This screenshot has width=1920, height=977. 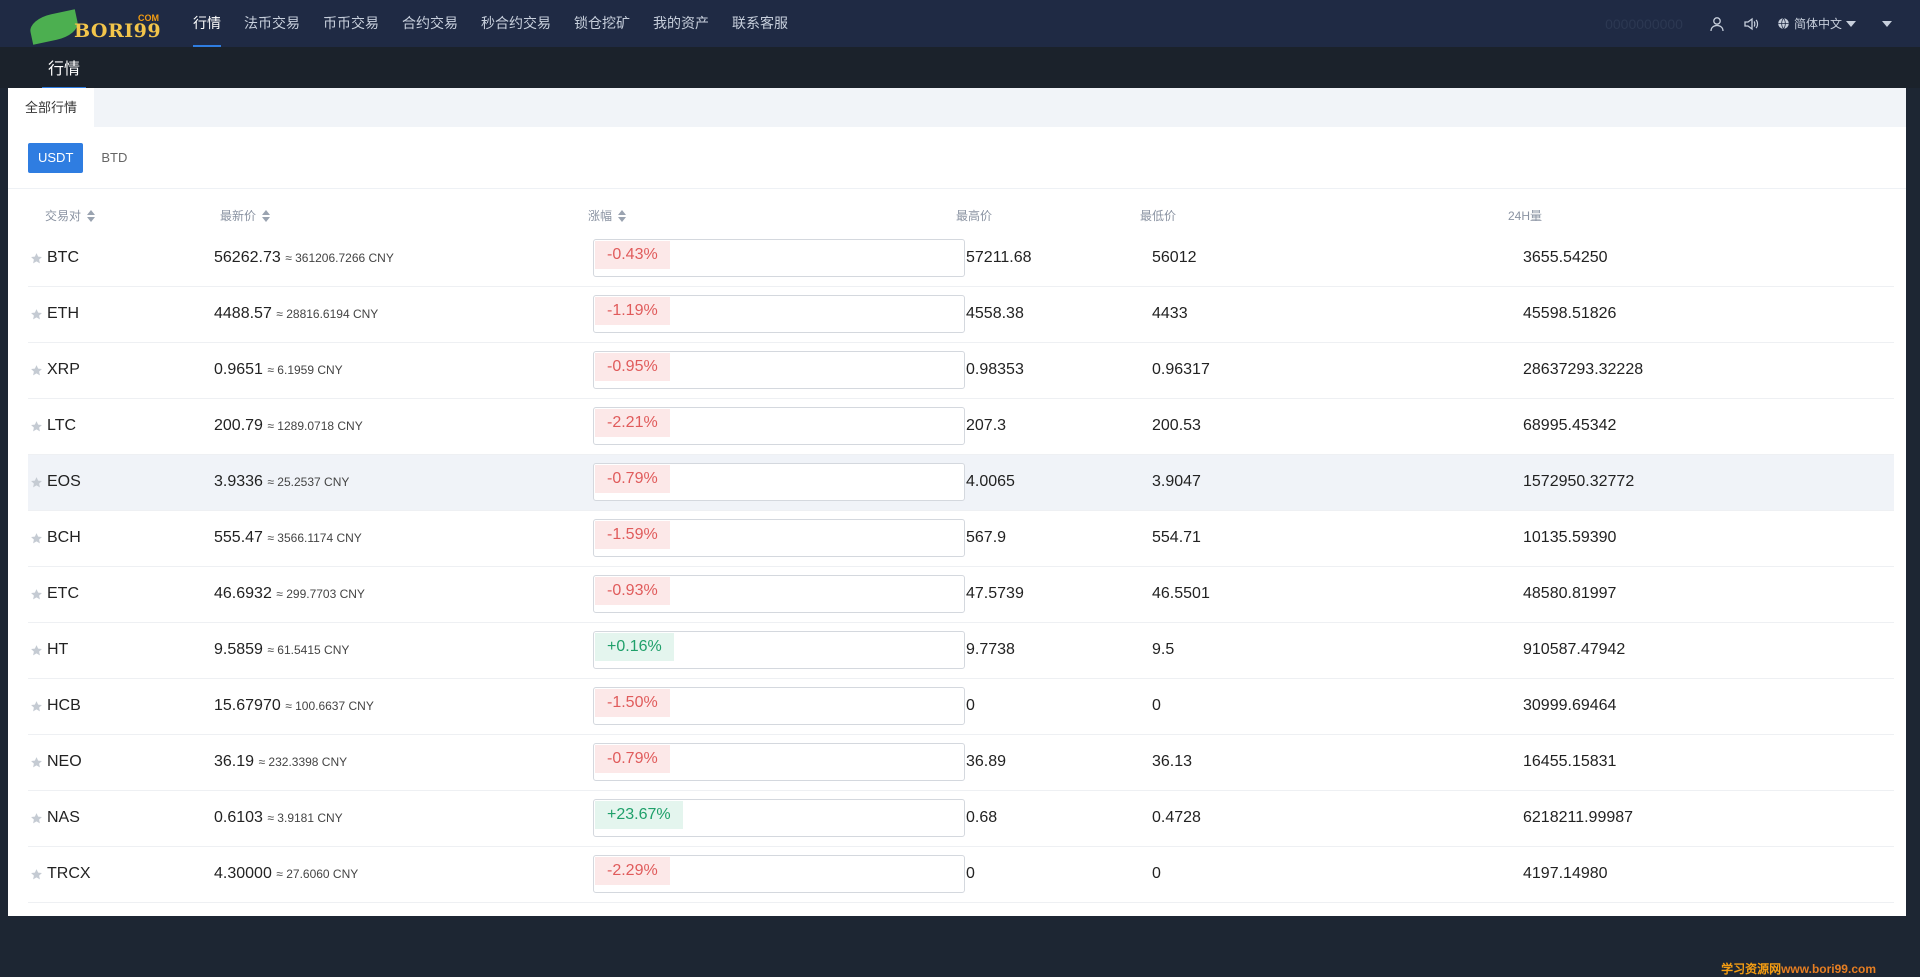 I want to click on last-price: 0.6103 ≈ 3.9181 CNY, so click(x=278, y=818).